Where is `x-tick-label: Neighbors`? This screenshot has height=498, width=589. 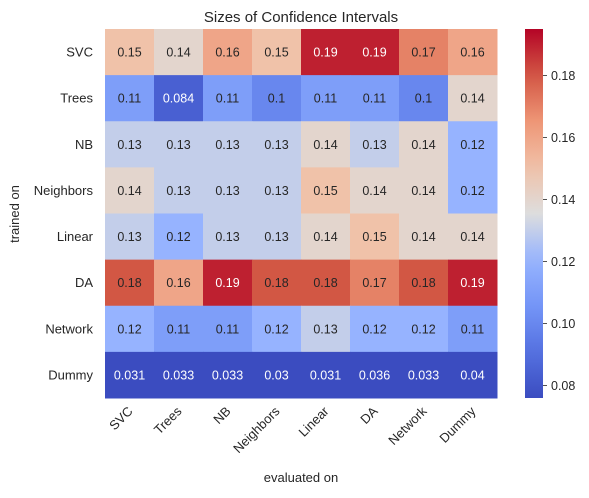 x-tick-label: Neighbors is located at coordinates (256, 429).